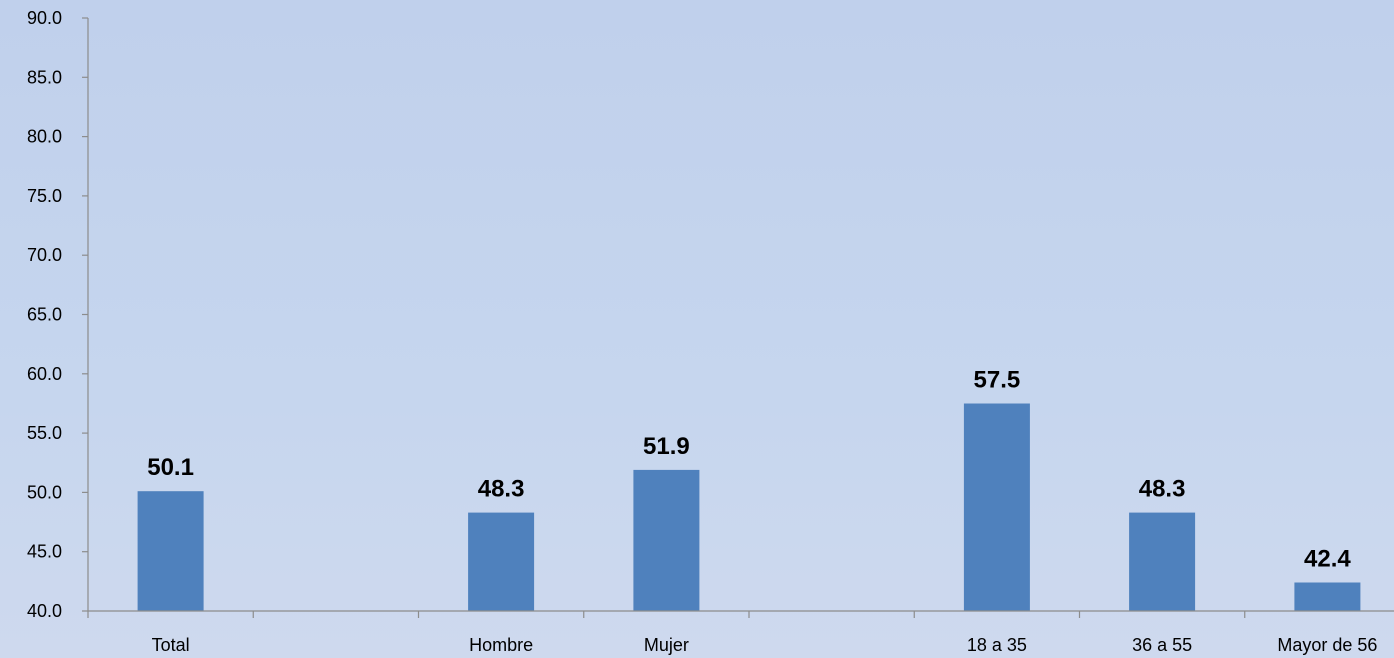  Describe the element at coordinates (1162, 645) in the screenshot. I see `x-tick-label: 36 a 55` at that location.